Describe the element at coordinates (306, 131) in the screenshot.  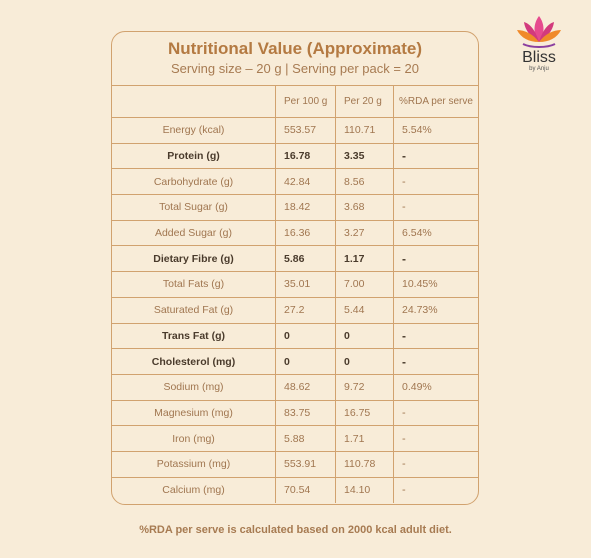
I see `value-per-100g: 553.57` at that location.